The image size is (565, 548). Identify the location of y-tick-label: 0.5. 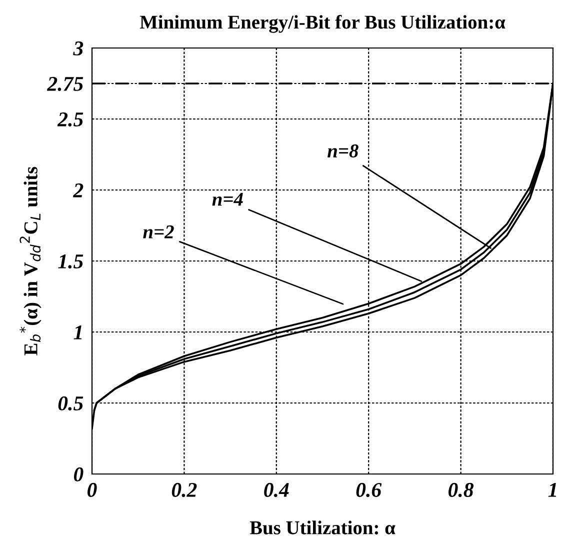
(71, 403).